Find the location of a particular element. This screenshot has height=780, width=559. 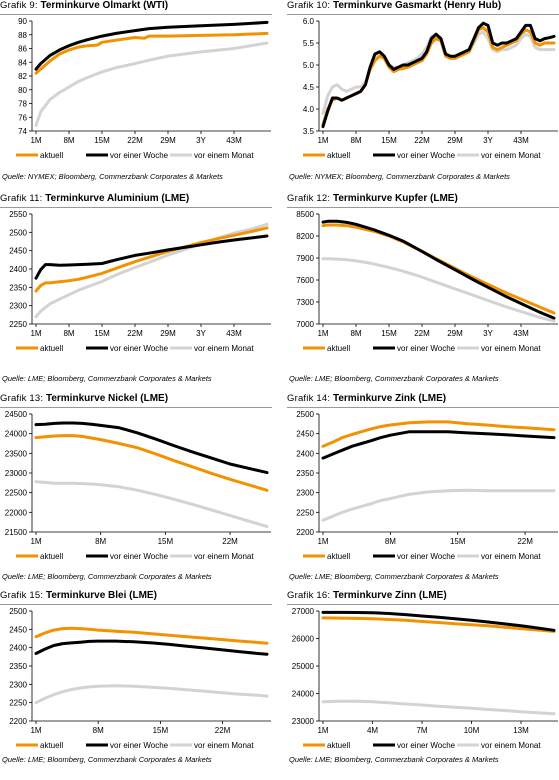

y-tick-label: 25000 is located at coordinates (303, 666).